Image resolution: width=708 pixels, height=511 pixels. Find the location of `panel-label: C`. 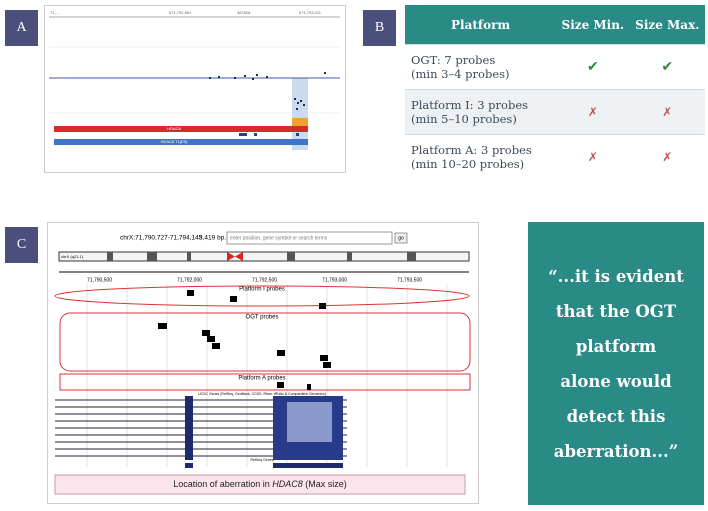

panel-label: C is located at coordinates (21, 245).